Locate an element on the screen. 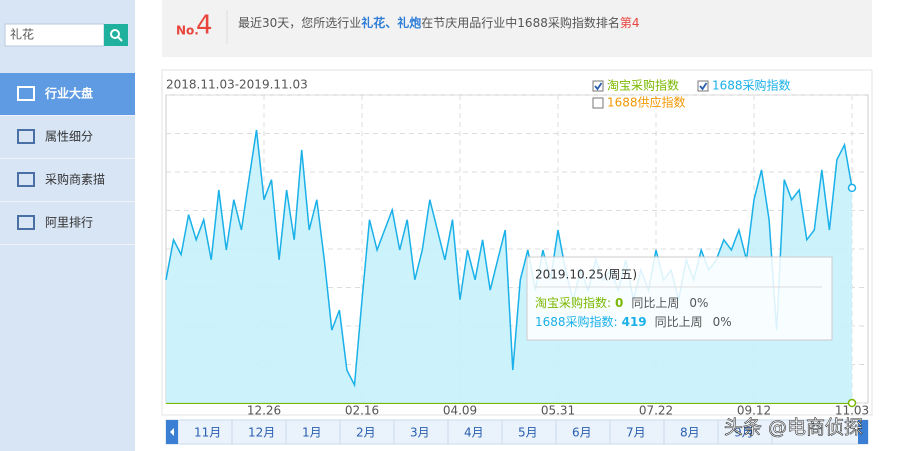  legend-label: 1688供应指数 is located at coordinates (646, 102).